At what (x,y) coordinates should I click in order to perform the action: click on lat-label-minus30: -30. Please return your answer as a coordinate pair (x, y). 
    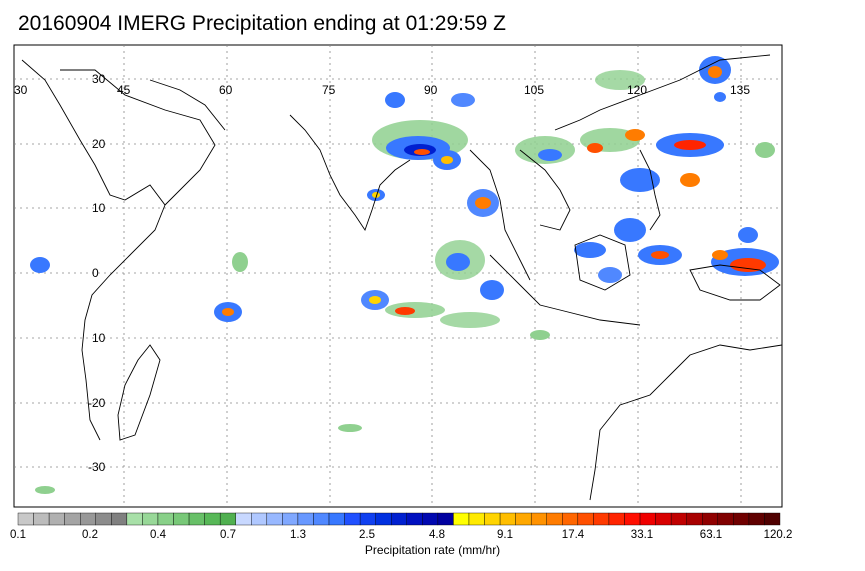
    Looking at the image, I should click on (97, 467).